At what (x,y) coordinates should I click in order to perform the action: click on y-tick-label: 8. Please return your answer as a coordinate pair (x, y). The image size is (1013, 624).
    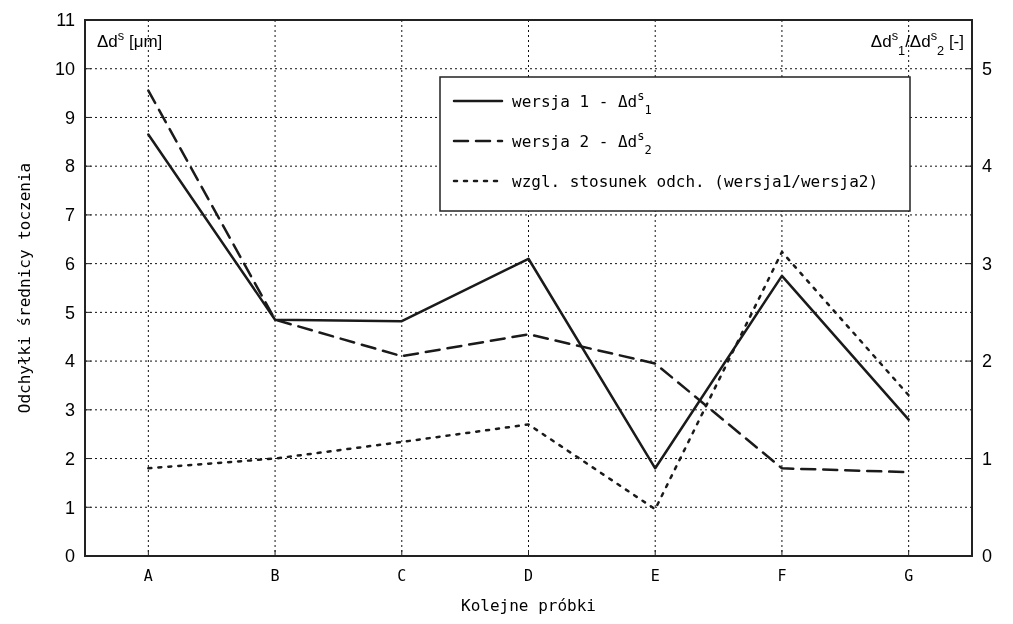
    Looking at the image, I should click on (69, 166).